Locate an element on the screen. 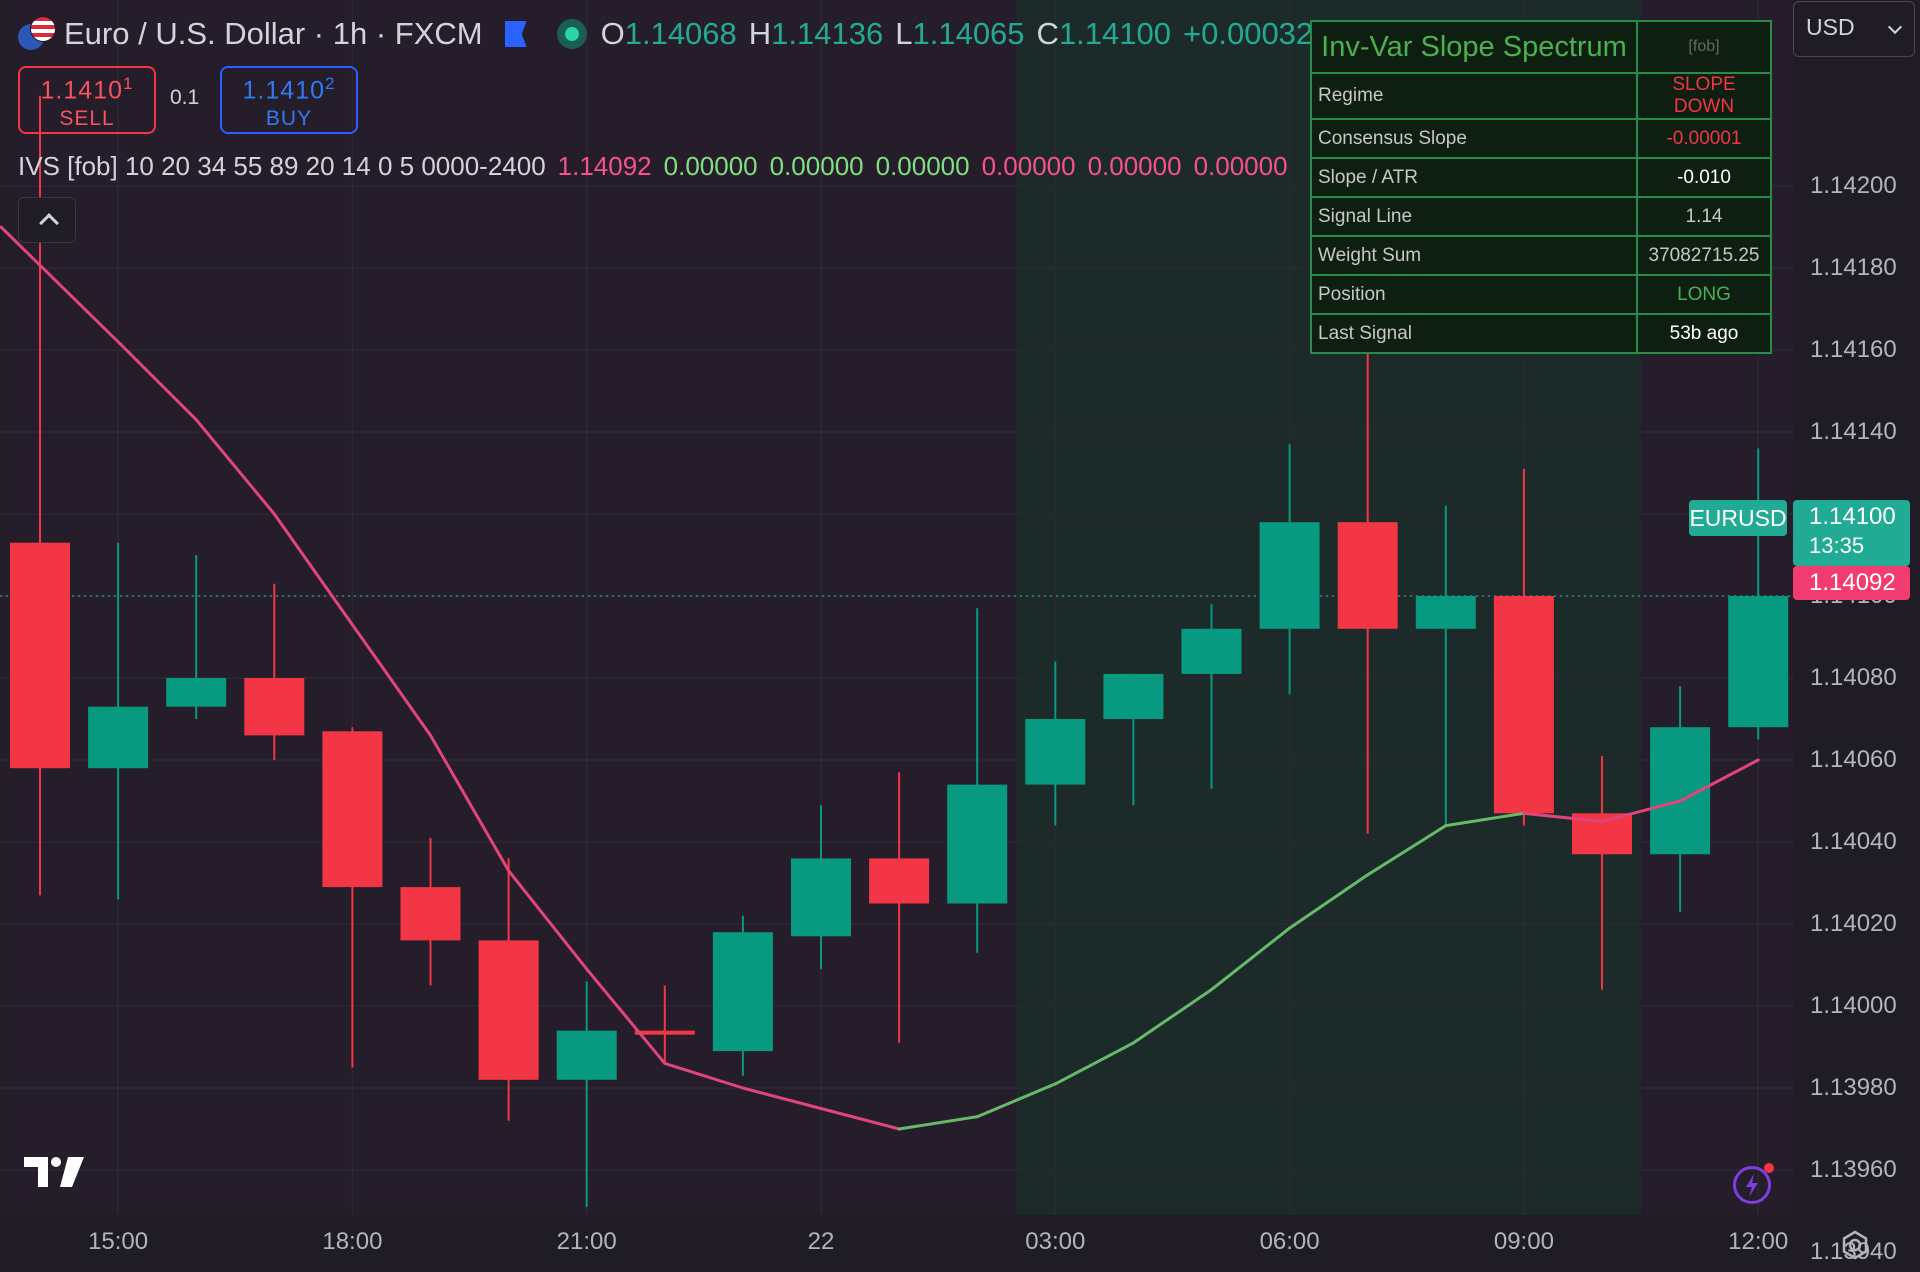 The image size is (1920, 1272). row-key: Consensus Slope is located at coordinates (1474, 138).